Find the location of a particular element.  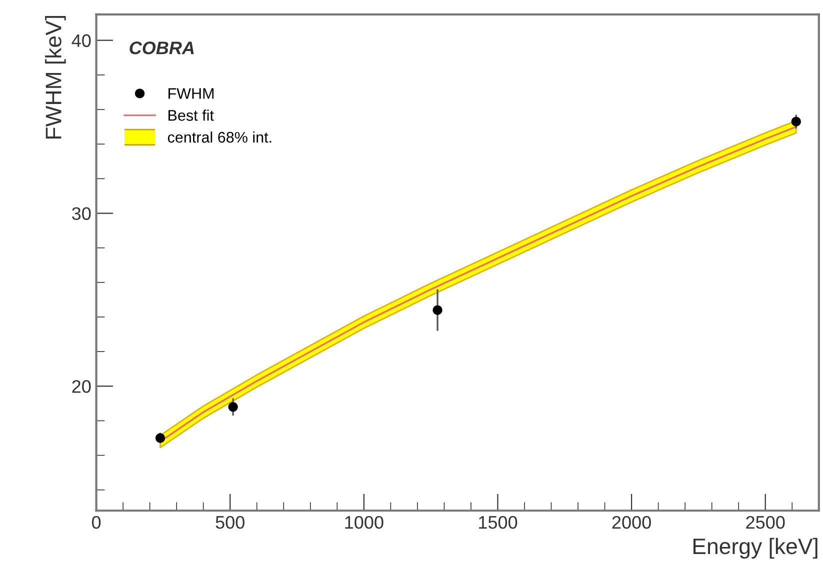

annotation: COBRA is located at coordinates (162, 48).